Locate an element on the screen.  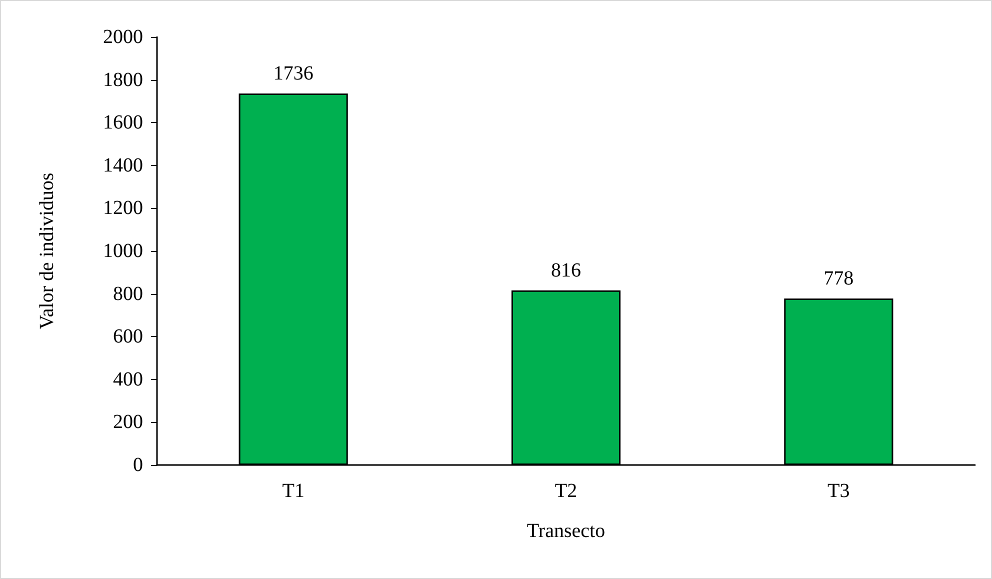
x-tick-label: T3 is located at coordinates (839, 491).